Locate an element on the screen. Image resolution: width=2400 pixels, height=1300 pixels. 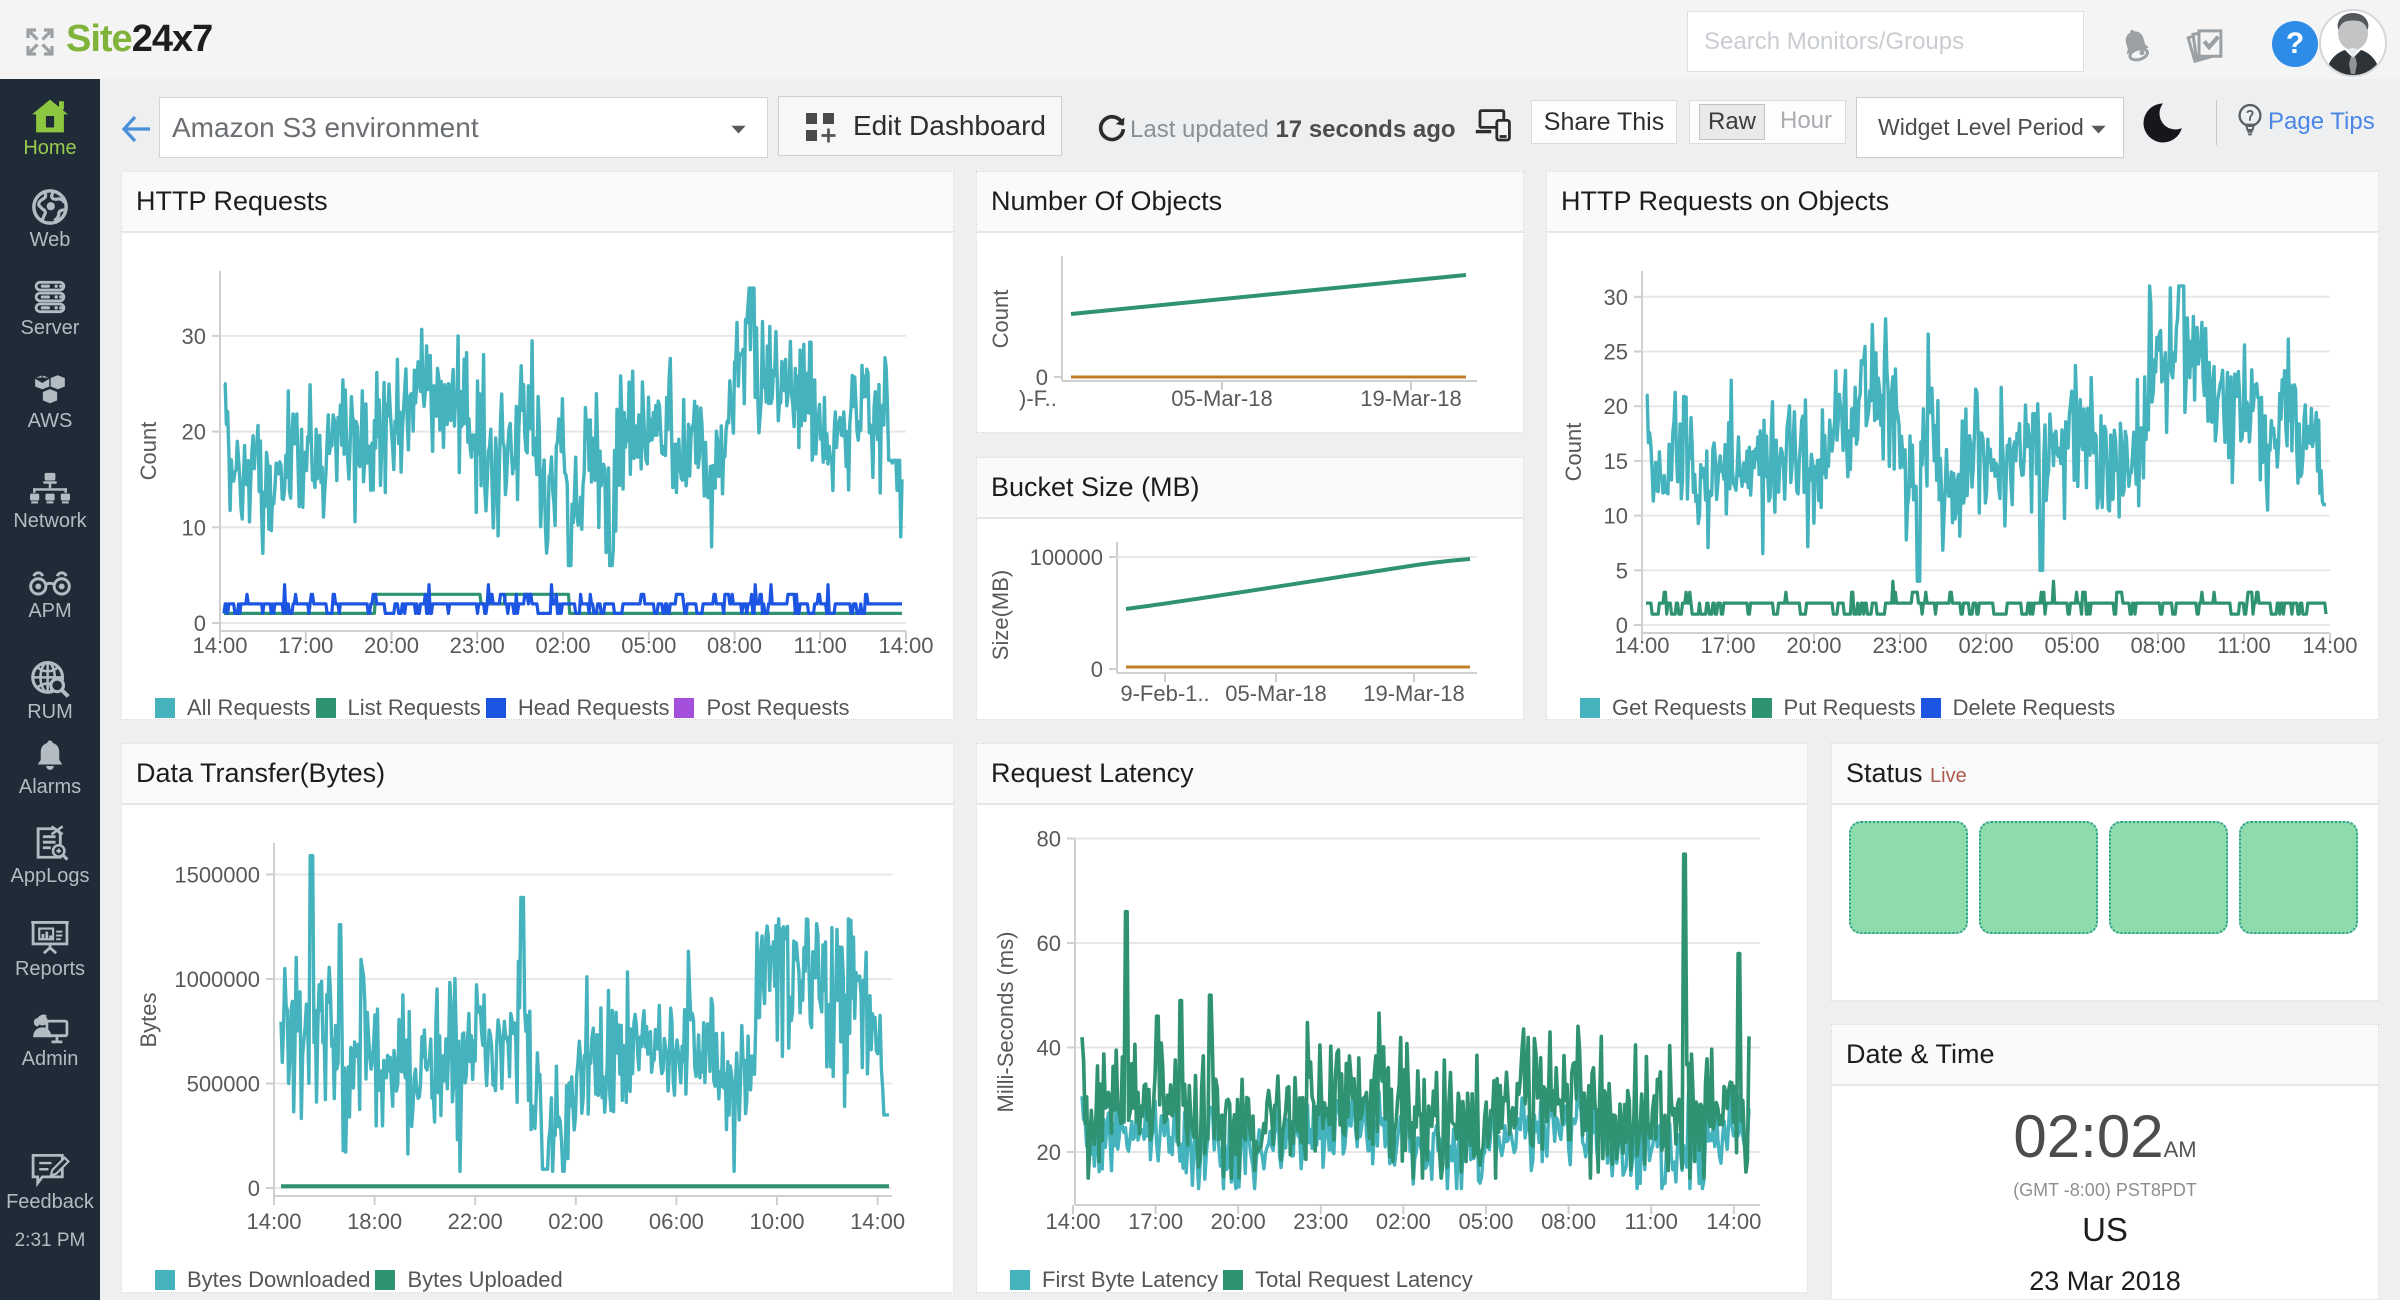
svg-text: 9-Feb-1.. is located at coordinates (1164, 693).